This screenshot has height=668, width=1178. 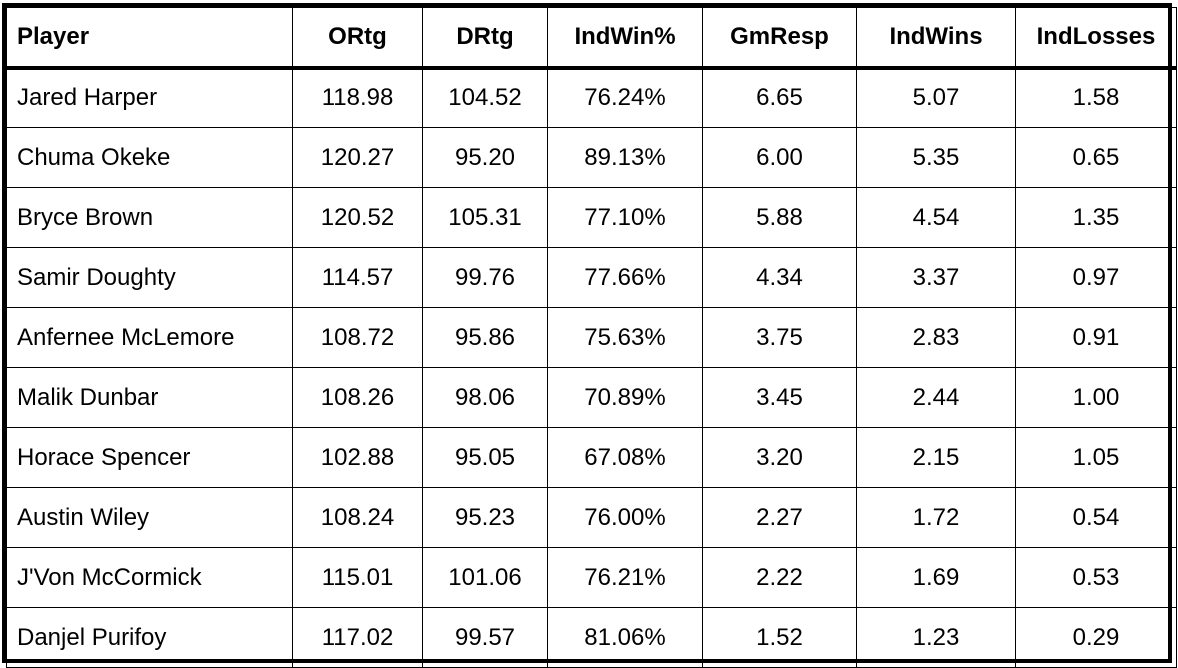 I want to click on cell-player: Danjel Purifoy, so click(x=149, y=637).